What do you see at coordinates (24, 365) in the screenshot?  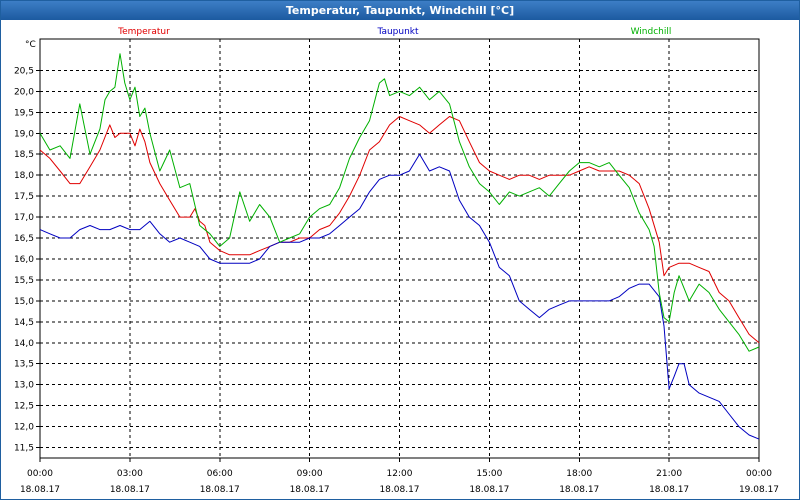 I see `y-tick-label: 13,5` at bounding box center [24, 365].